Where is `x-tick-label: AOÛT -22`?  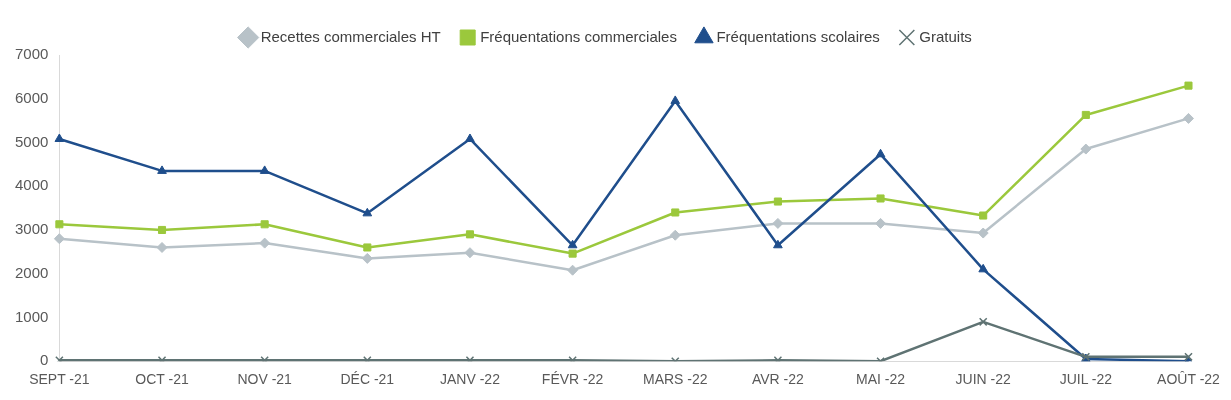 x-tick-label: AOÛT -22 is located at coordinates (1189, 379).